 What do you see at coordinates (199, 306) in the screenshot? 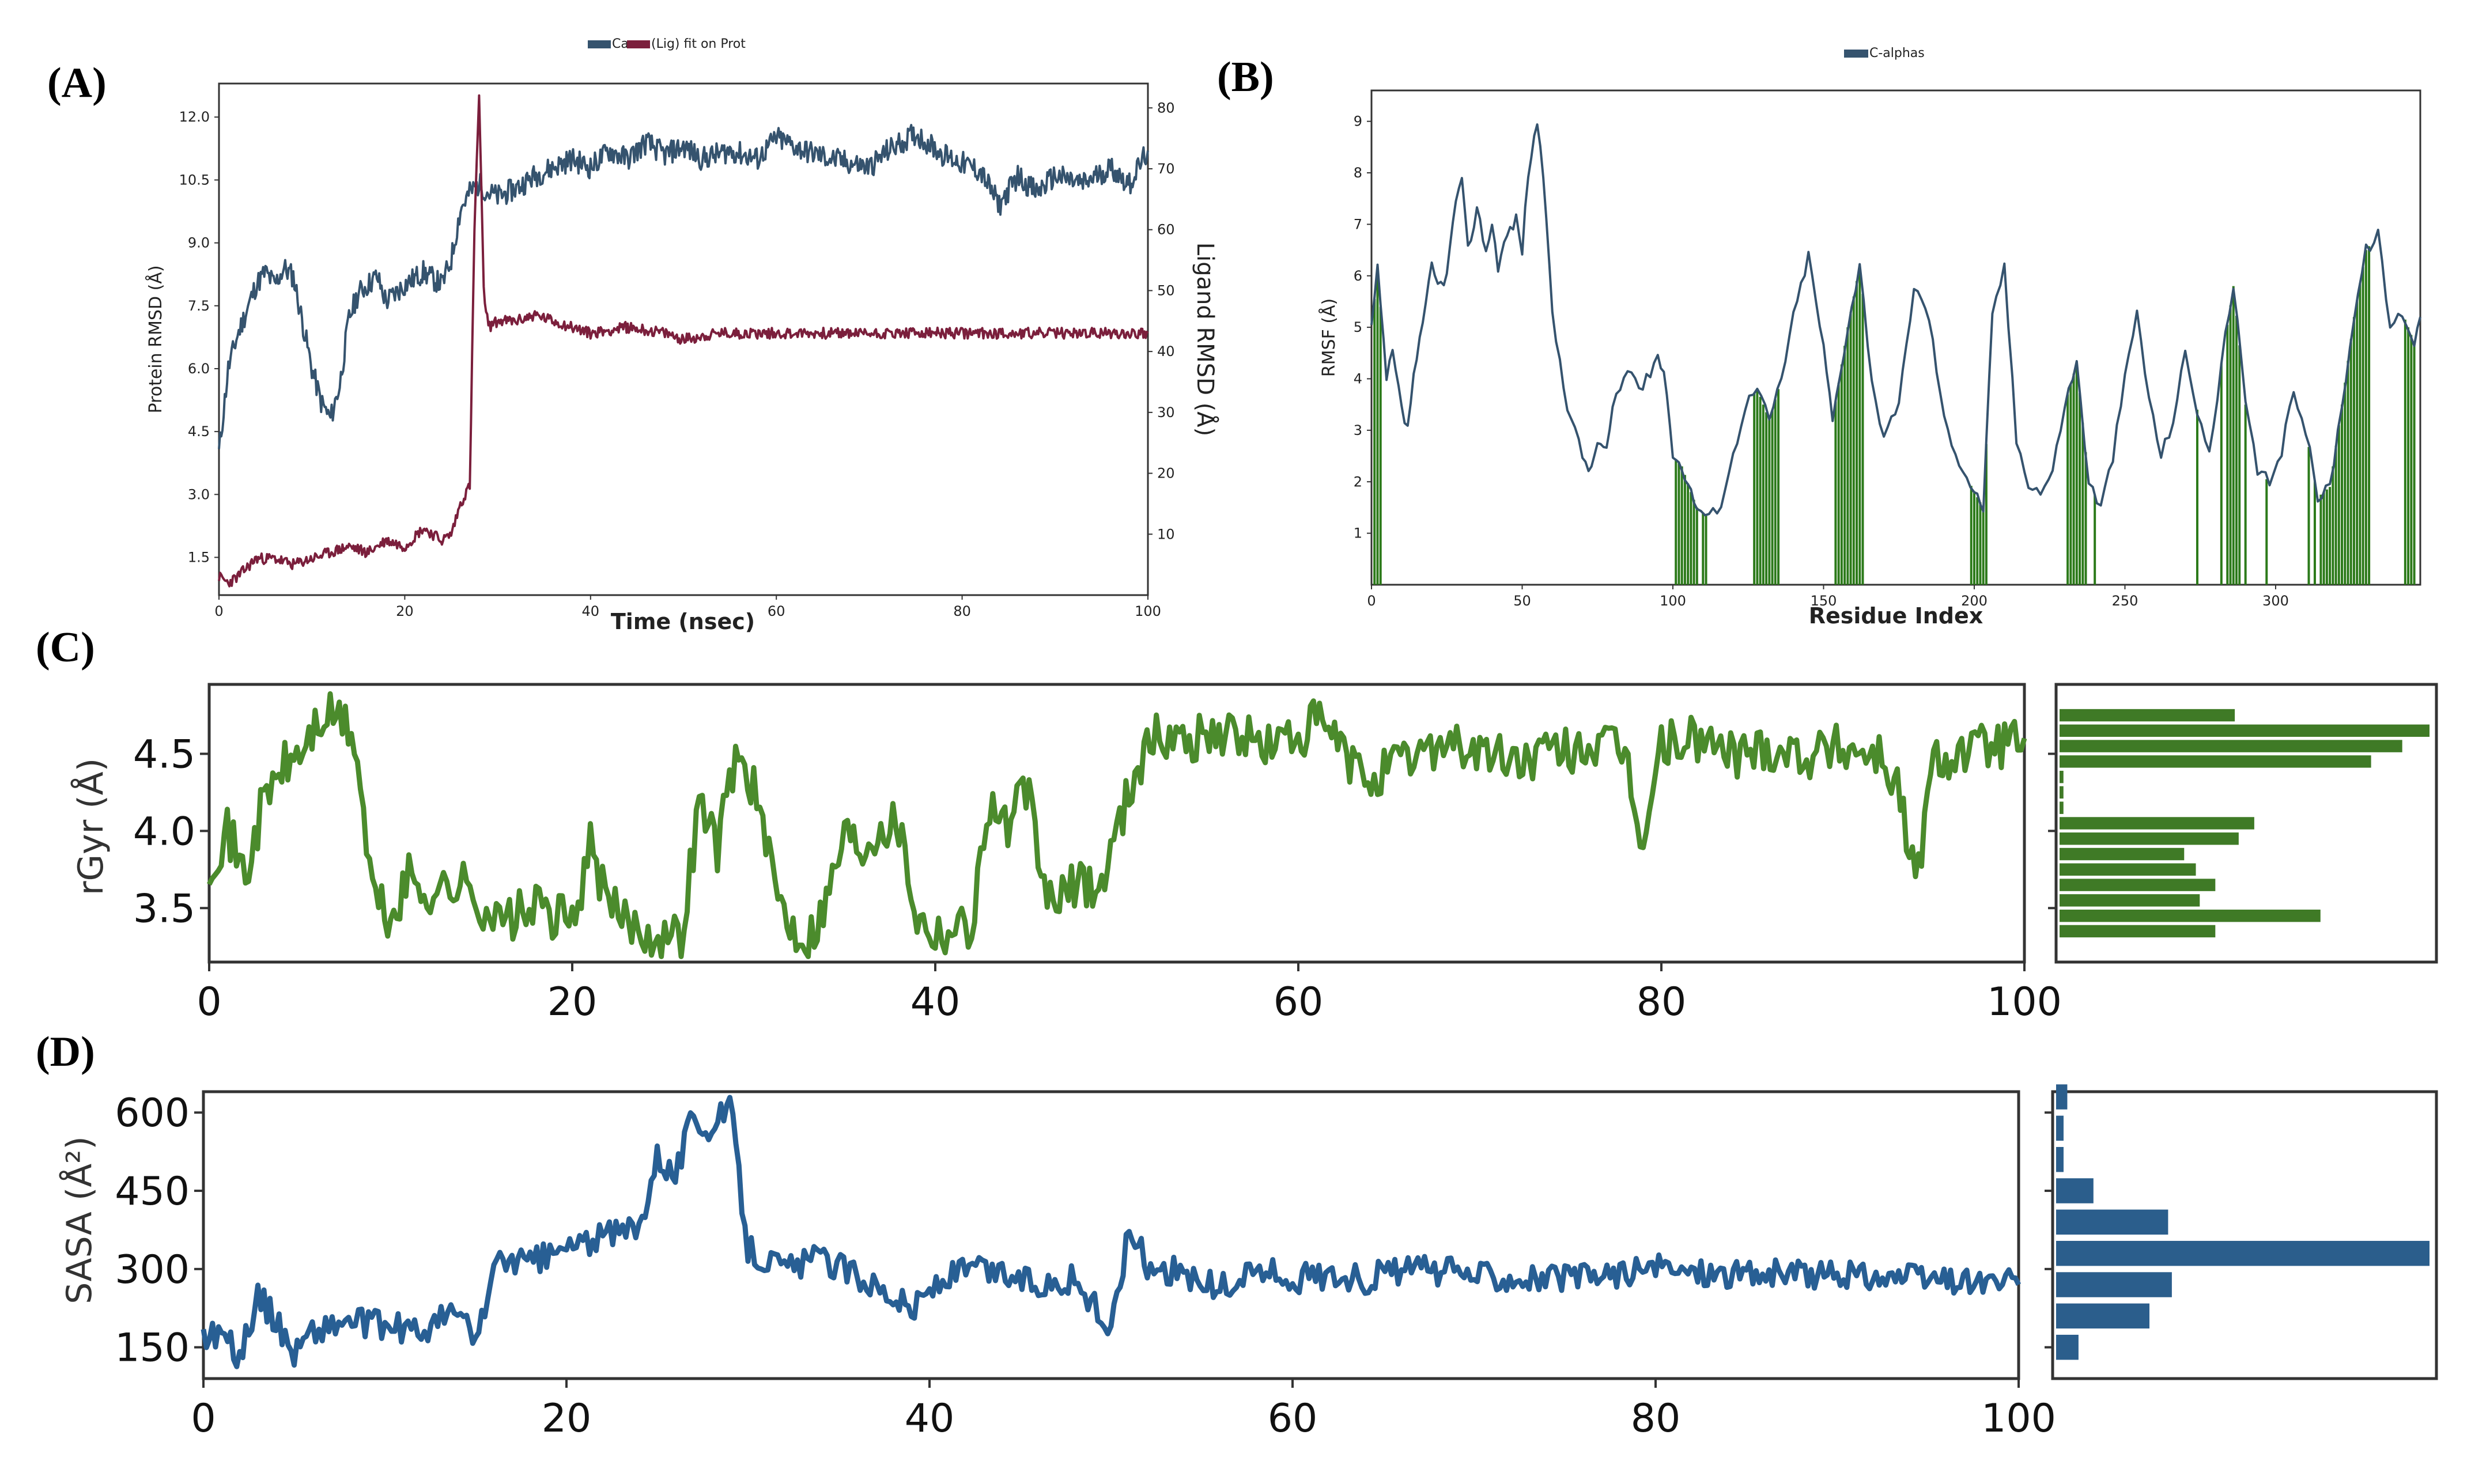
I see `y-tick-label-a: 7.5` at bounding box center [199, 306].